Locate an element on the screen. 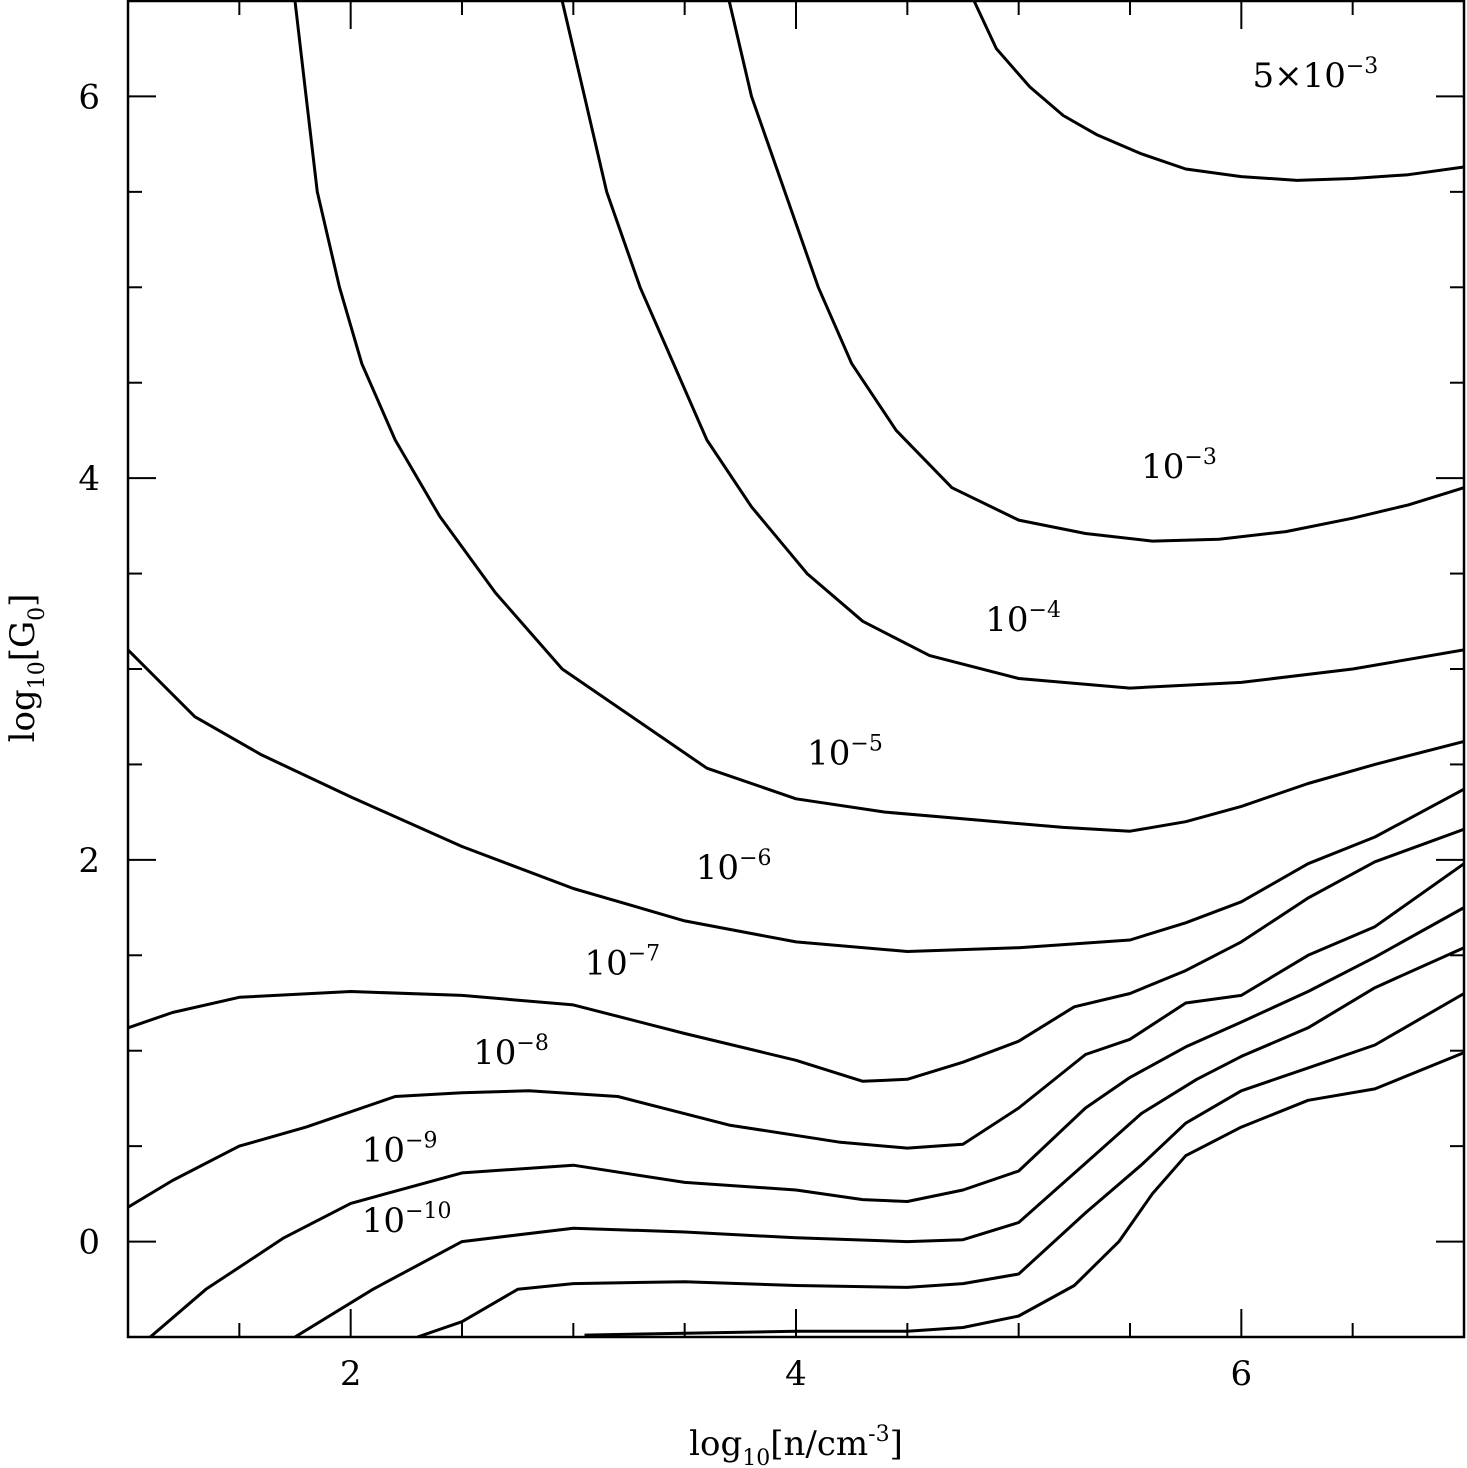 The height and width of the screenshot is (1468, 1467). contour-label-1e-5: 10−5 is located at coordinates (845, 752).